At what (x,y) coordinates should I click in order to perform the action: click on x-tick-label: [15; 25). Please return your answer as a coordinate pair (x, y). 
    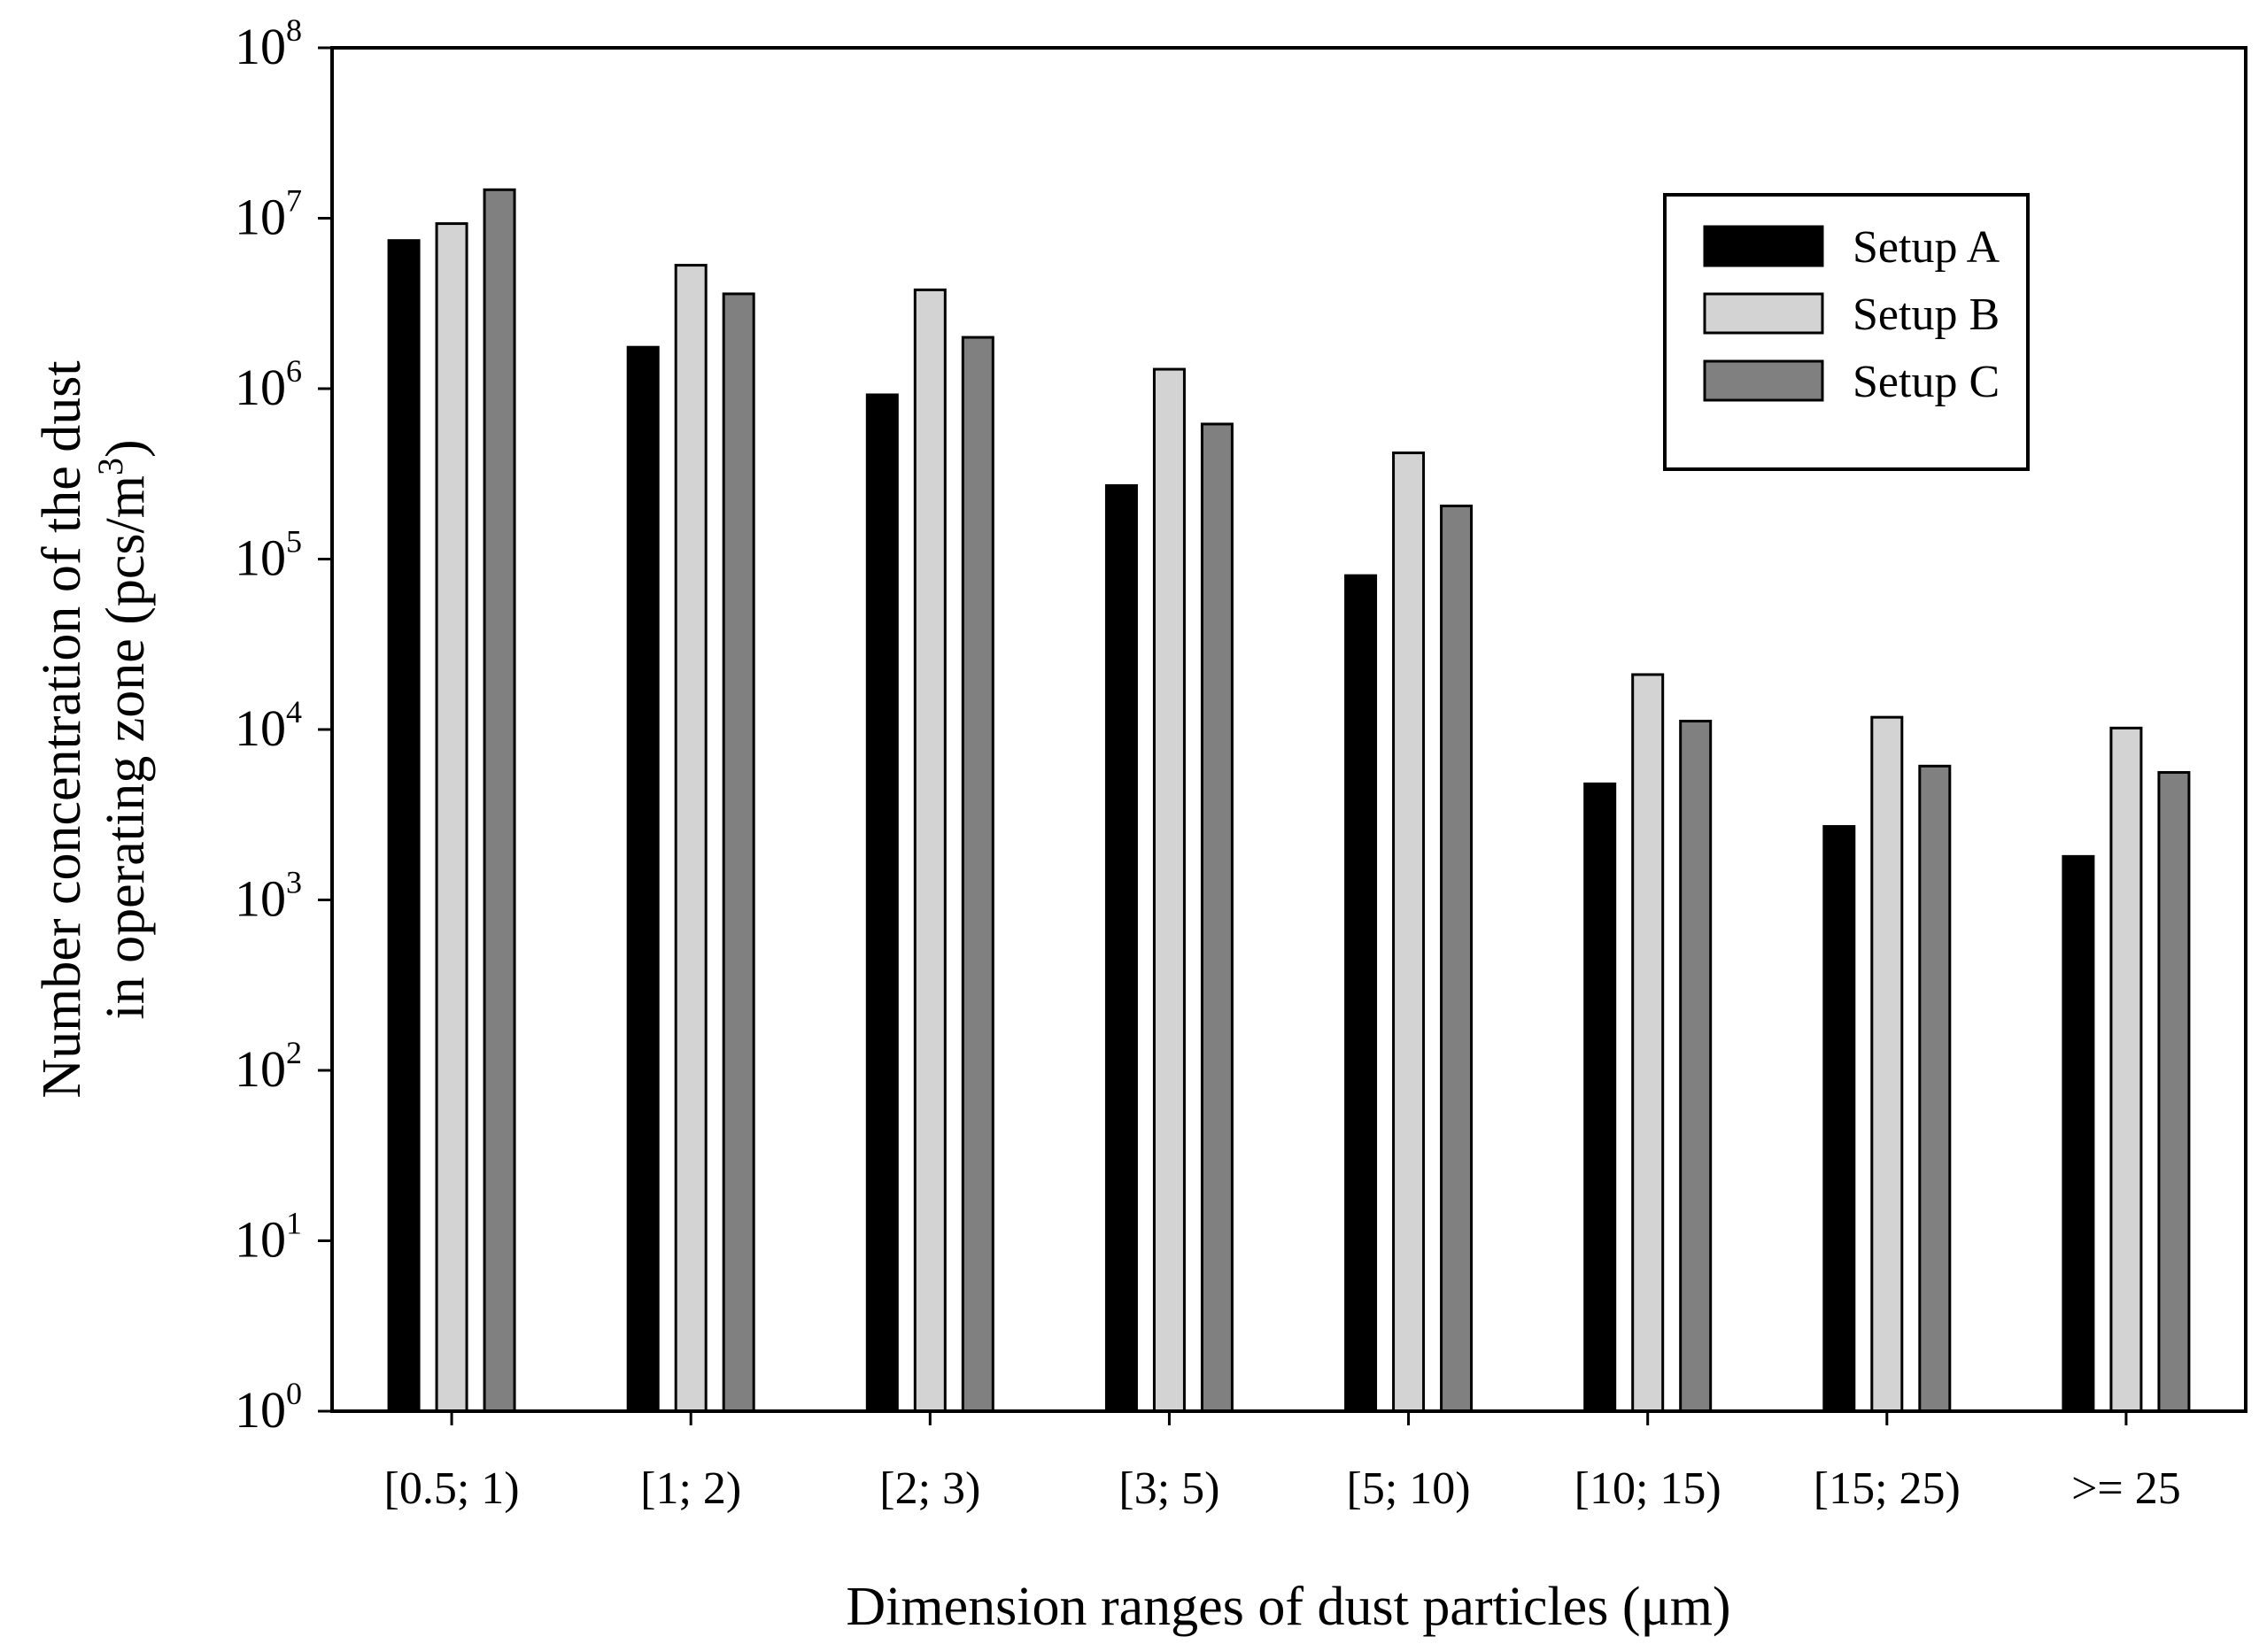
    Looking at the image, I should click on (1888, 1488).